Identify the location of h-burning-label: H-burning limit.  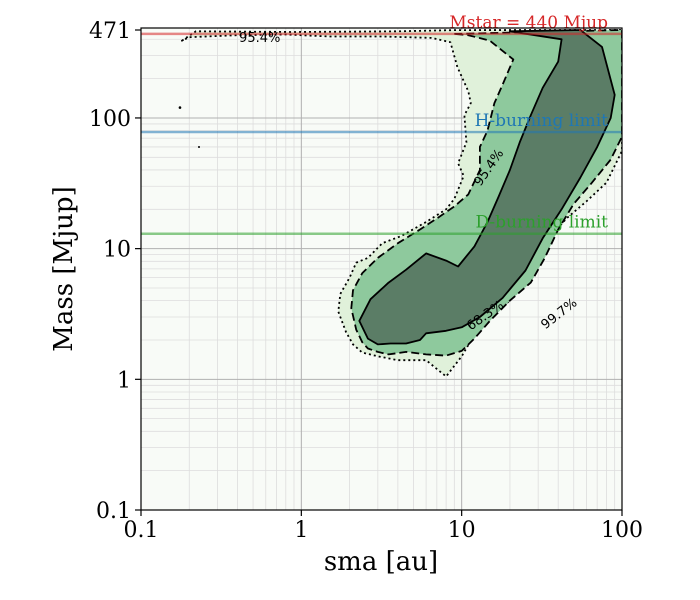
(542, 121).